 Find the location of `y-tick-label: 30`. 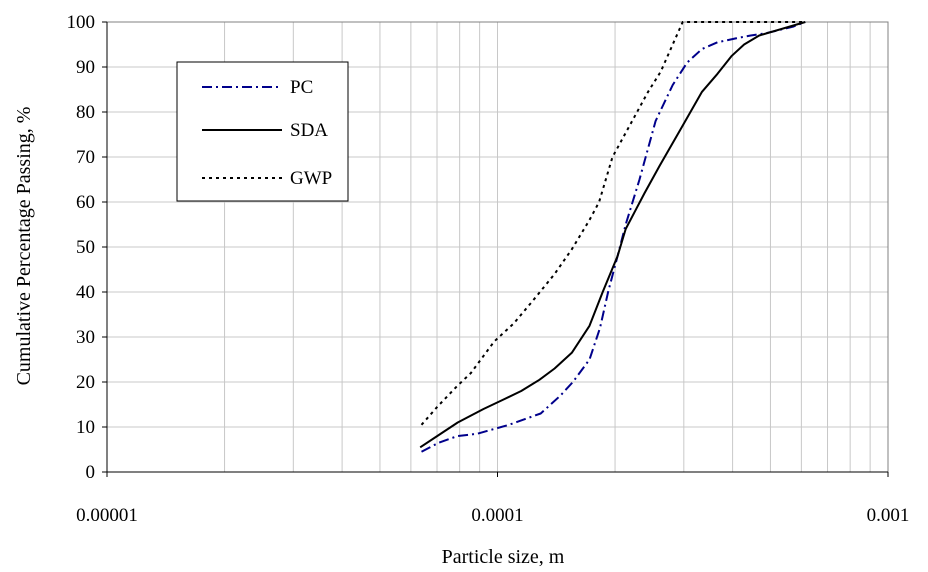

y-tick-label: 30 is located at coordinates (85, 337).